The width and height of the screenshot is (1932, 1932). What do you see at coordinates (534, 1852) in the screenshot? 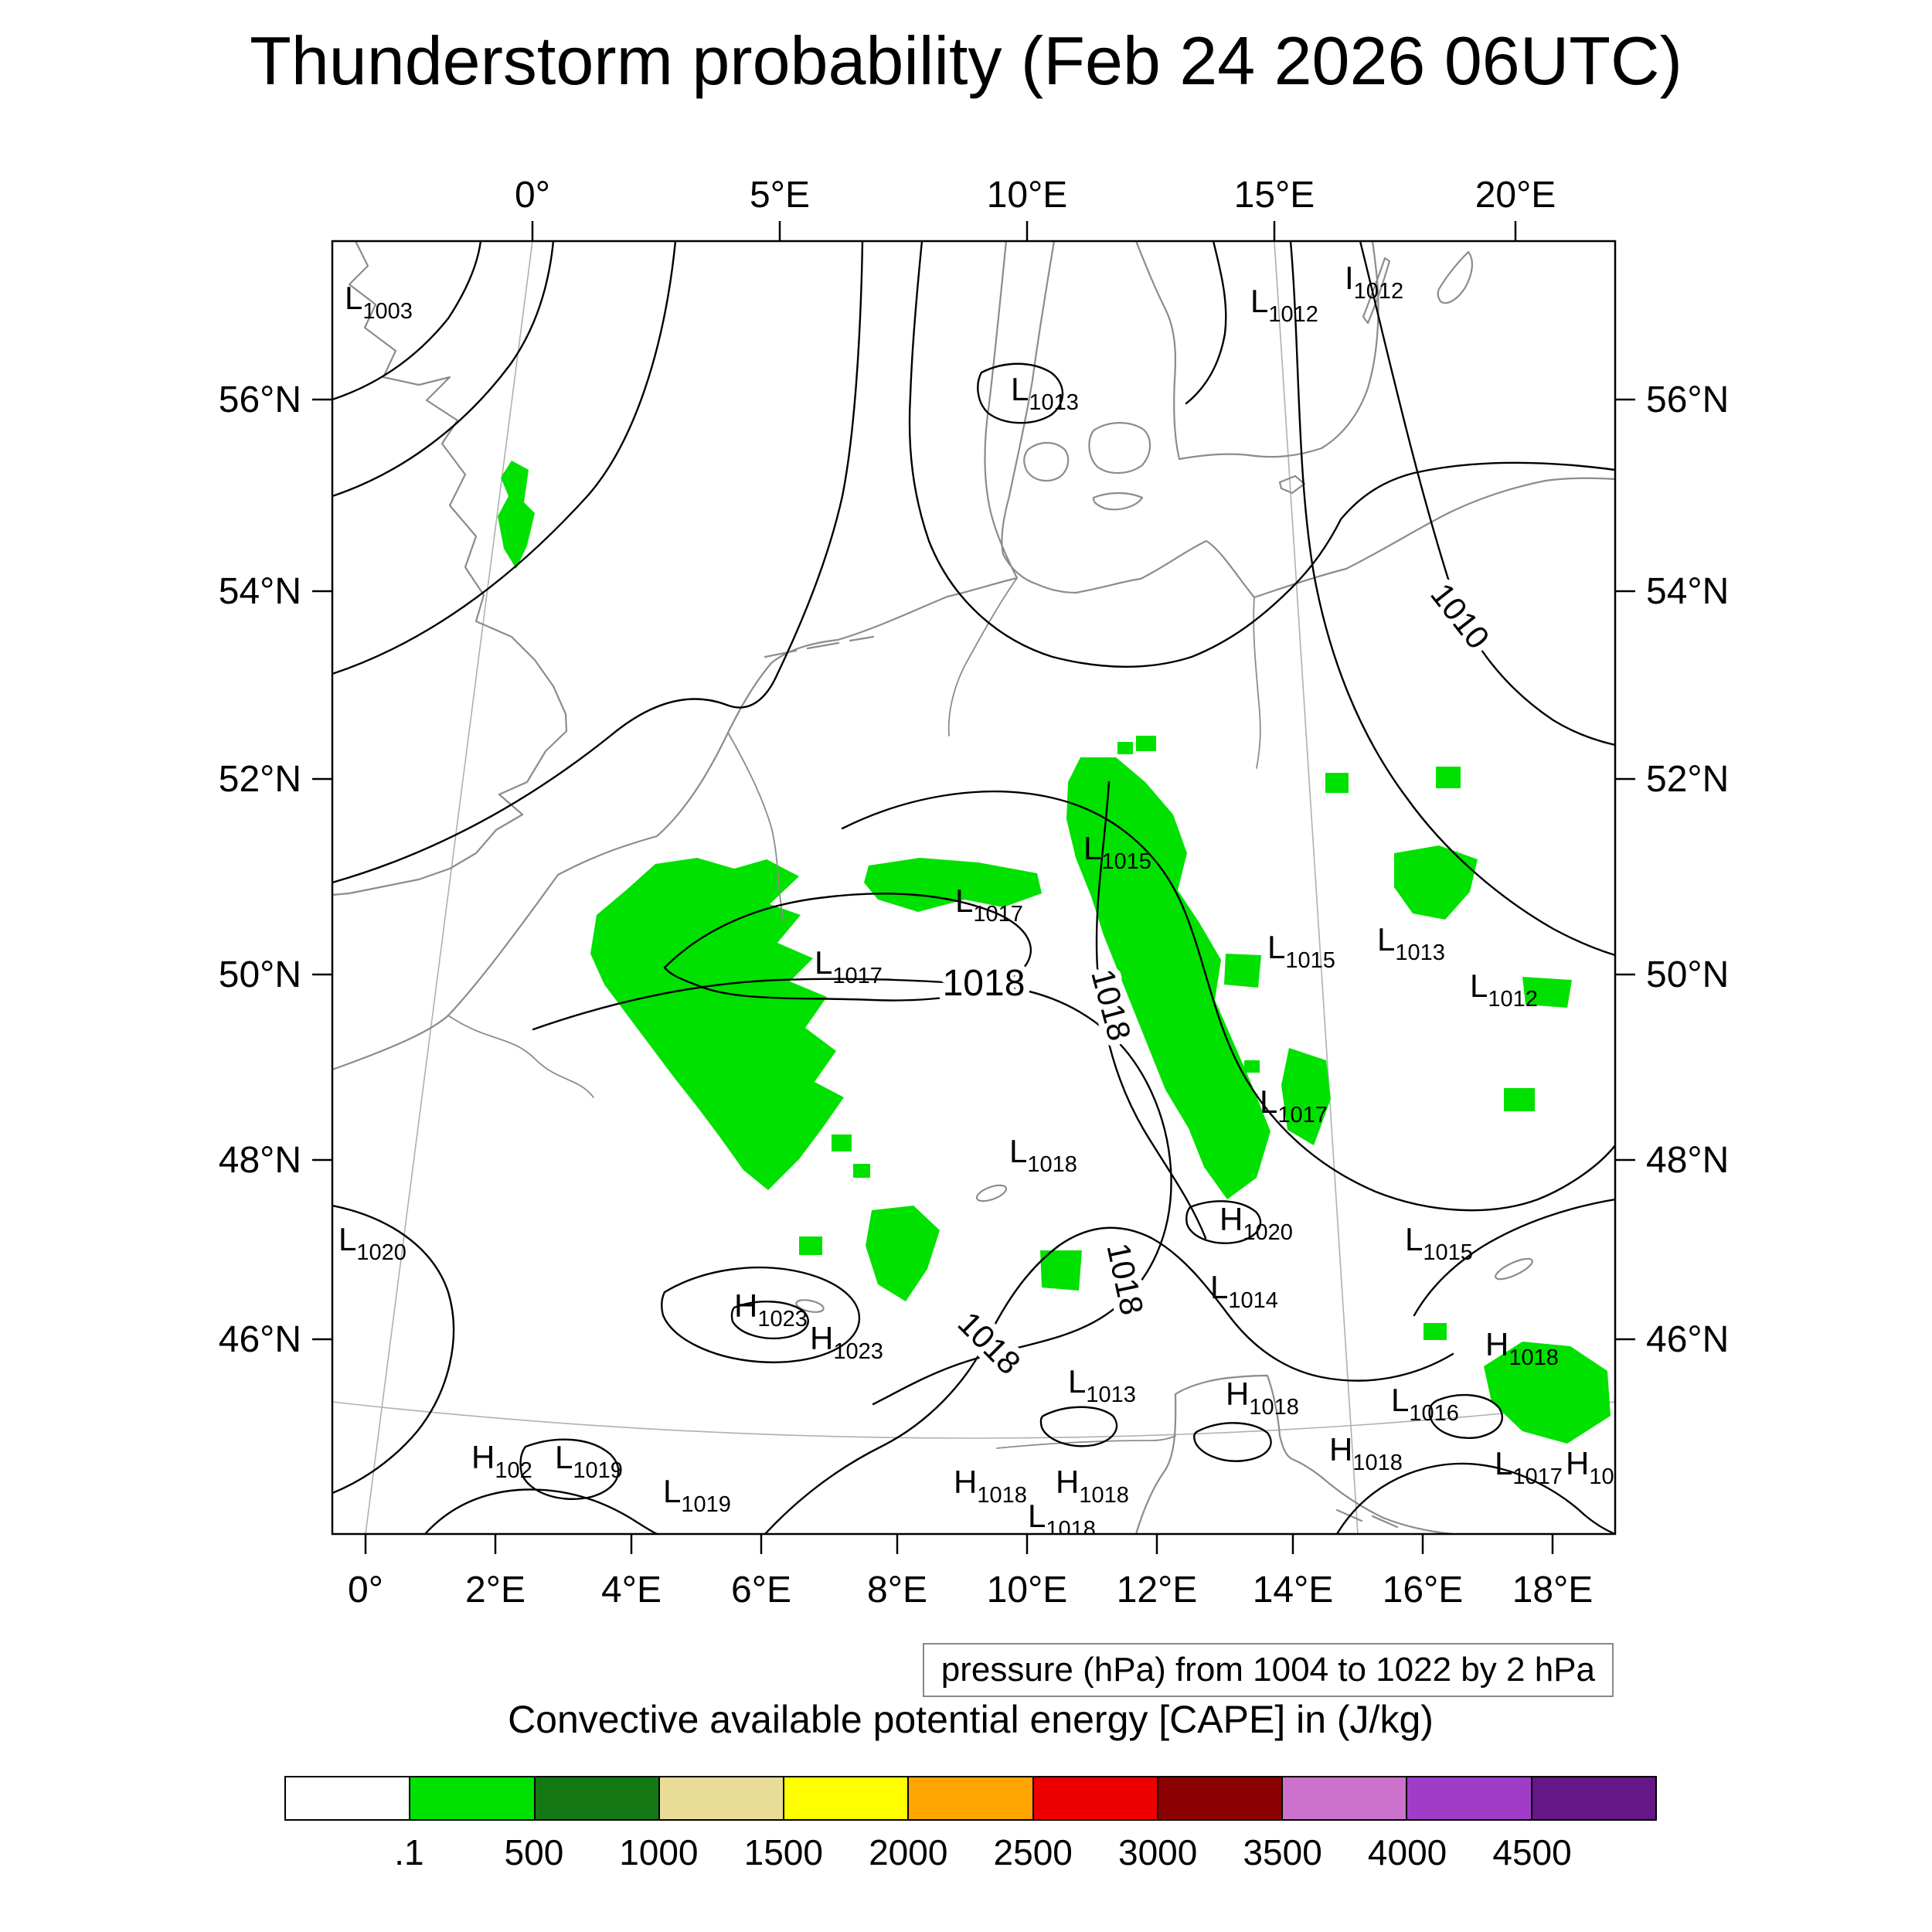
I see `colorbar-tick-label: 500` at bounding box center [534, 1852].